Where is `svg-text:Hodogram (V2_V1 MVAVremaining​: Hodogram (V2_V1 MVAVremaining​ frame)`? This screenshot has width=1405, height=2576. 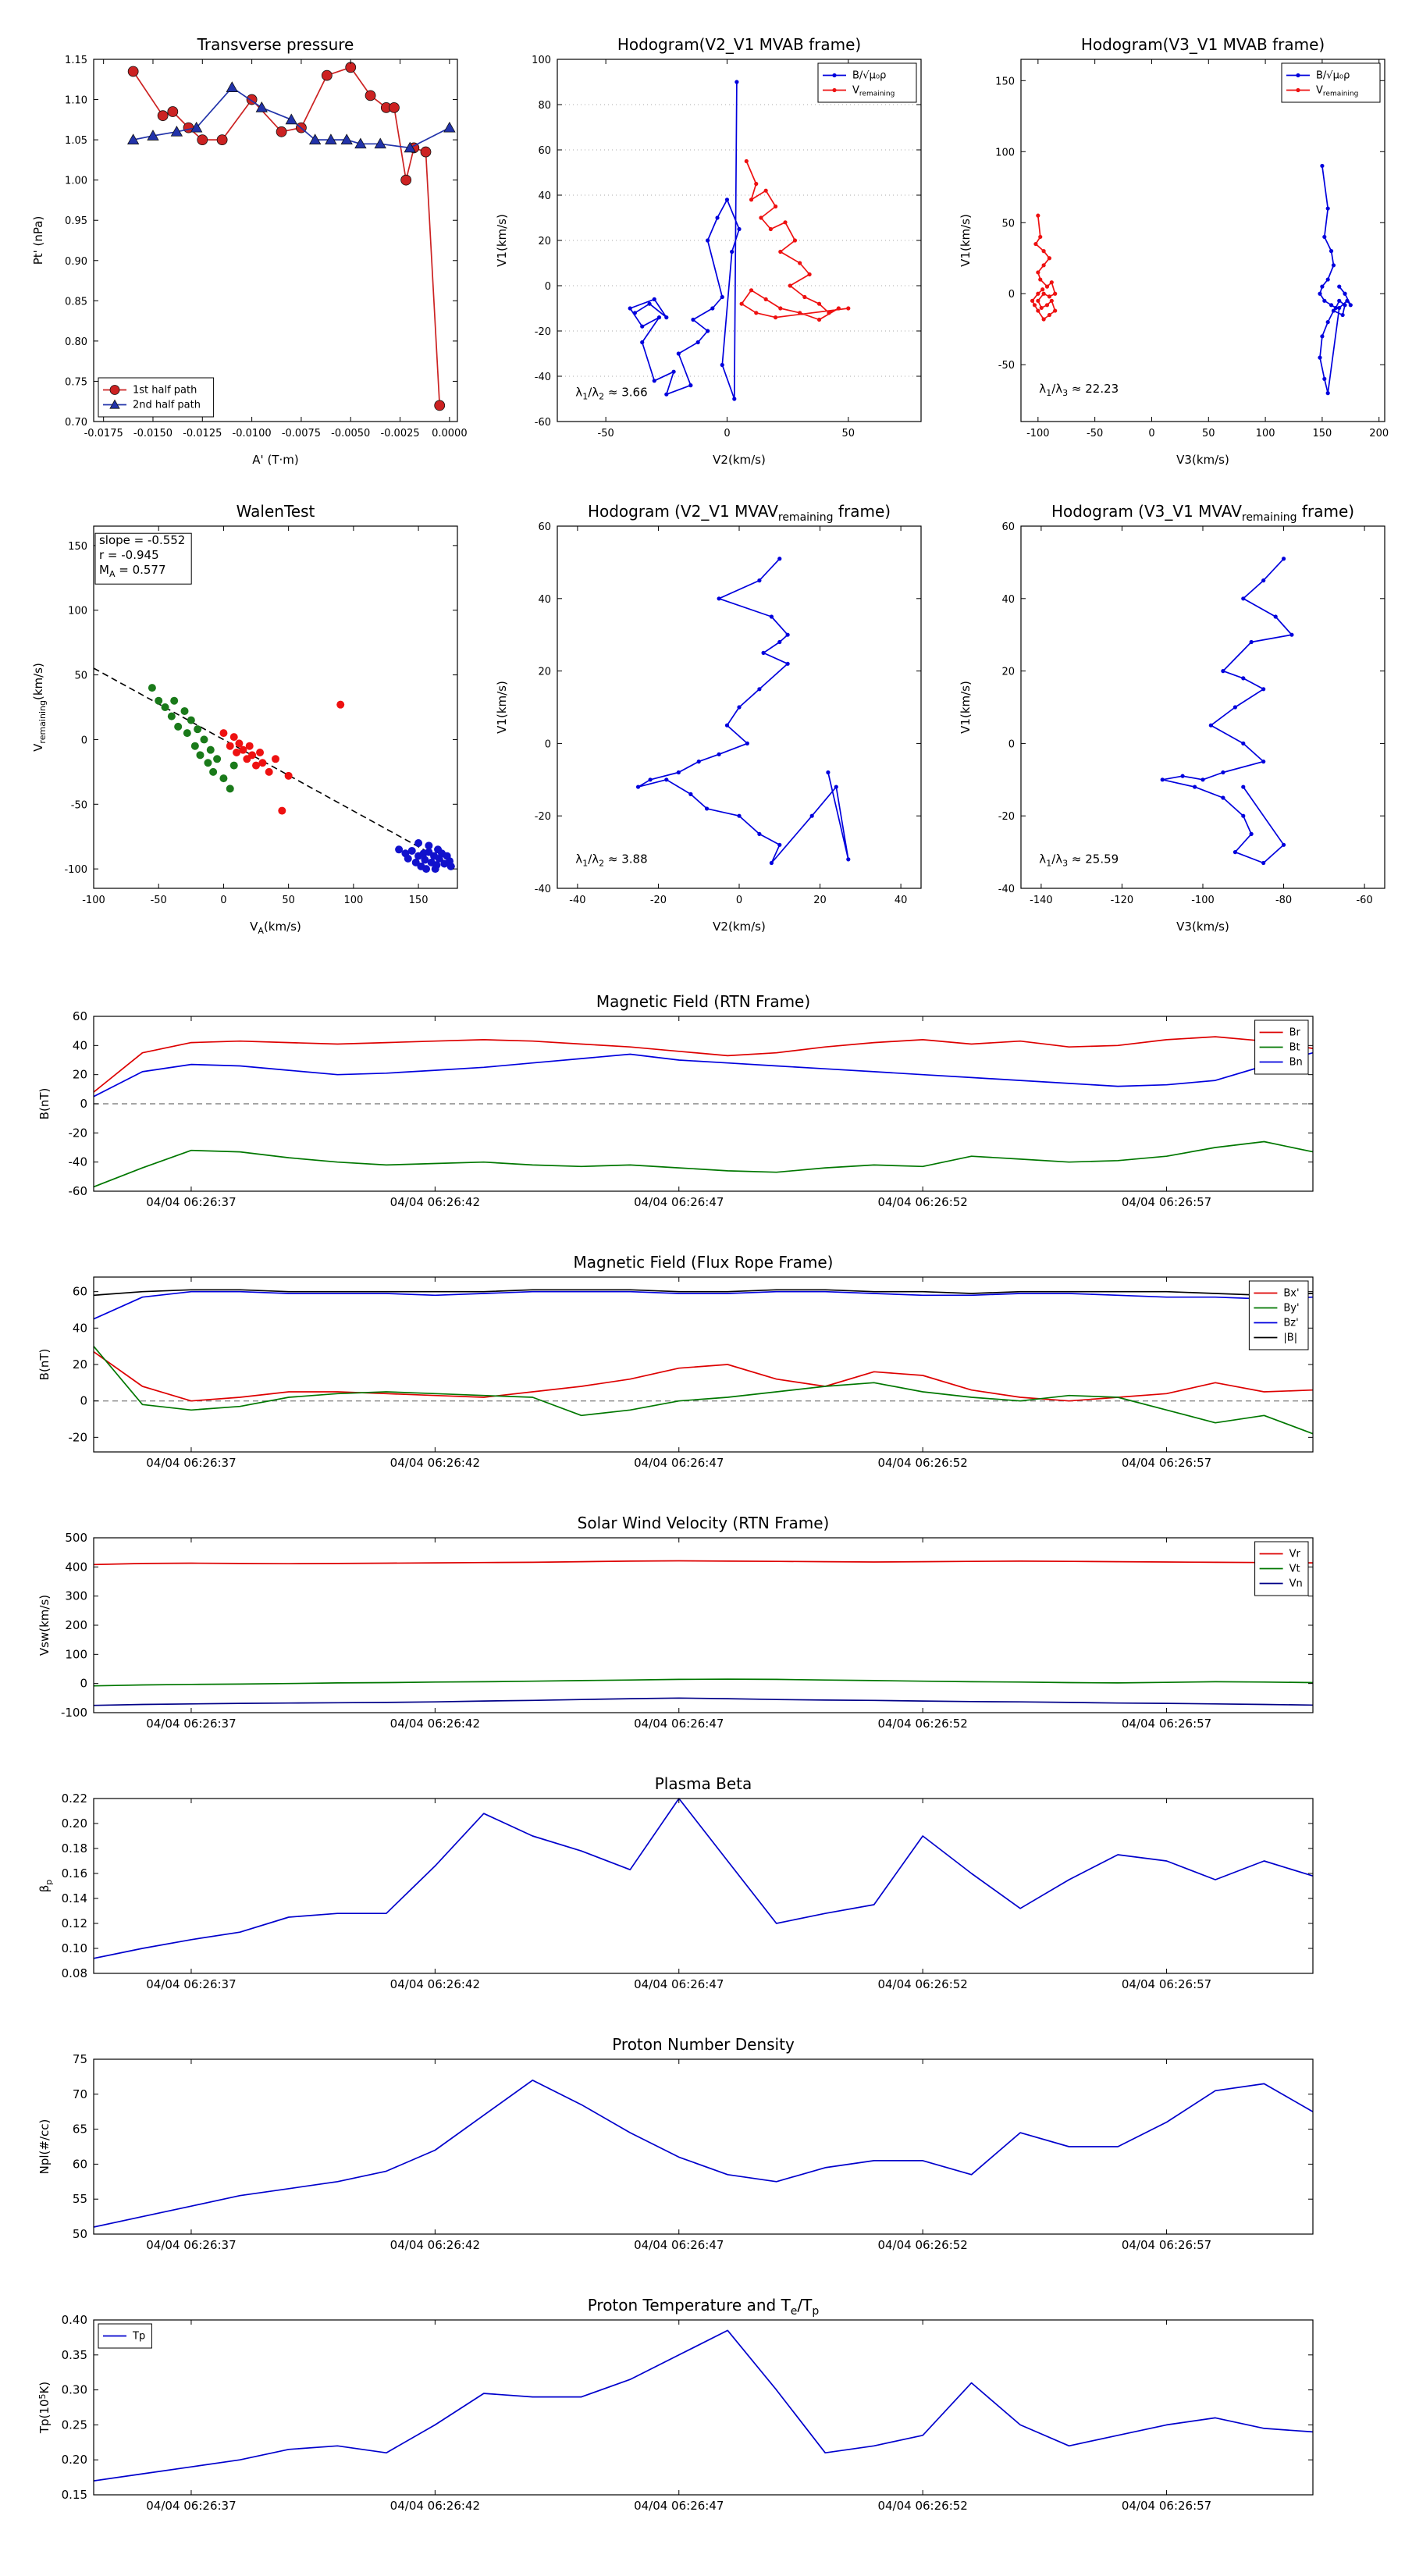
svg-text:Hodogram (V2_V1 MVAVremaining​: Hodogram (V2_V1 MVAVremaining​ frame) is located at coordinates (740, 513).